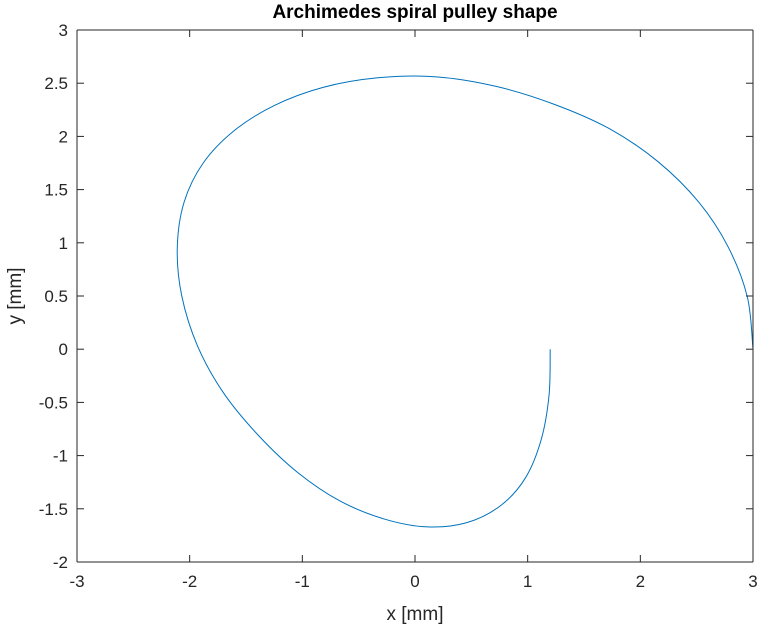 The width and height of the screenshot is (761, 630). I want to click on y-tick-label: 1.5, so click(56, 190).